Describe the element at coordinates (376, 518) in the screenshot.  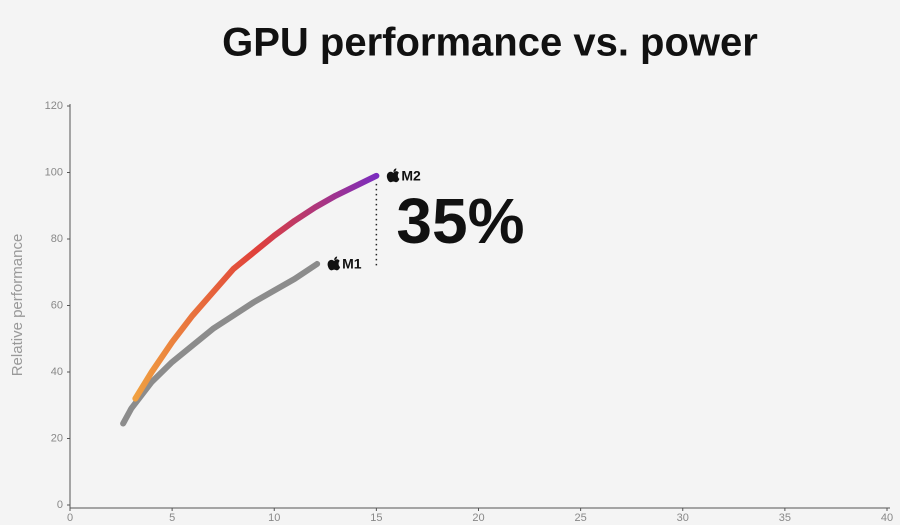
I see `x-tick-label: 15` at that location.